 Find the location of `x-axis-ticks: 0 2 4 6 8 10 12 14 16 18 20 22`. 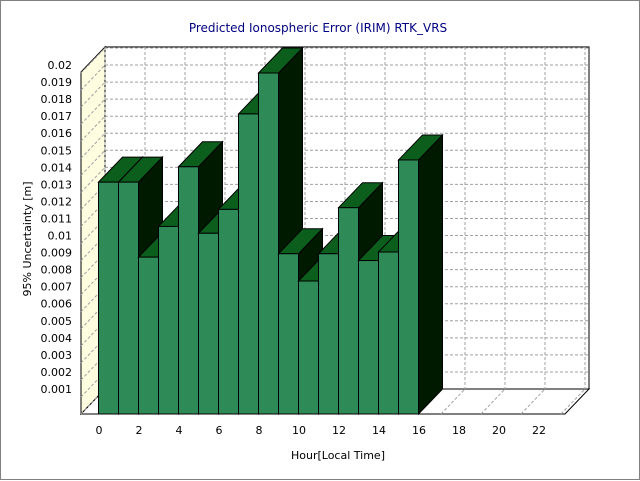

x-axis-ticks: 0 2 4 6 8 10 12 14 16 18 20 22 is located at coordinates (321, 430).